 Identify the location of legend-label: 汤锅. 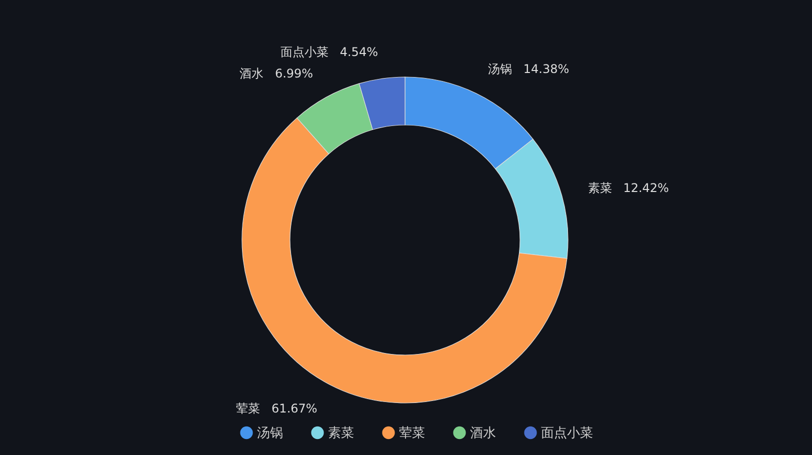
(270, 433).